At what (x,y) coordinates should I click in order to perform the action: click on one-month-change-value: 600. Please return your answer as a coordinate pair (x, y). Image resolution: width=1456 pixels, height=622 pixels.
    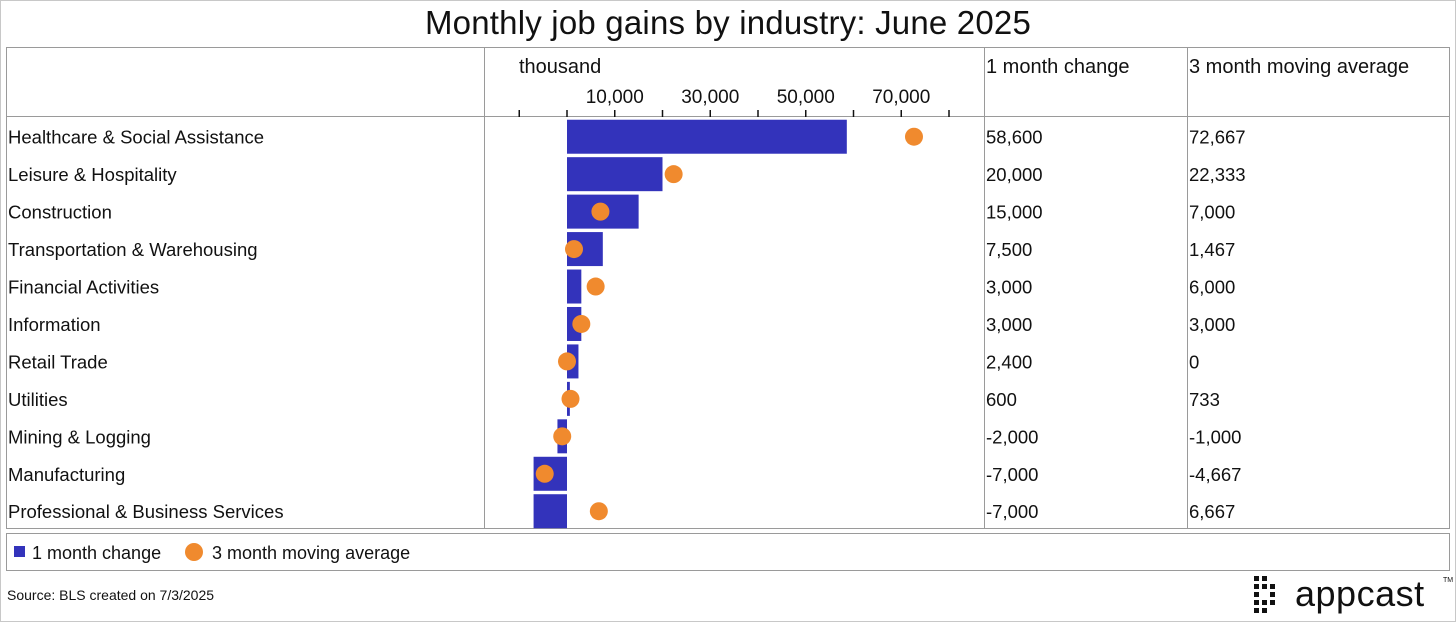
    Looking at the image, I should click on (1001, 399).